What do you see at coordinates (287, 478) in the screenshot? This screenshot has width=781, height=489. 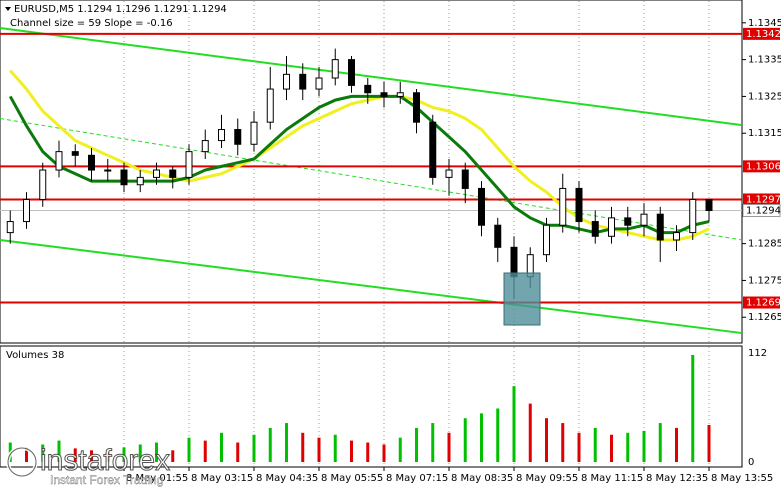 I see `x-tick-label: 8 May 04:35` at bounding box center [287, 478].